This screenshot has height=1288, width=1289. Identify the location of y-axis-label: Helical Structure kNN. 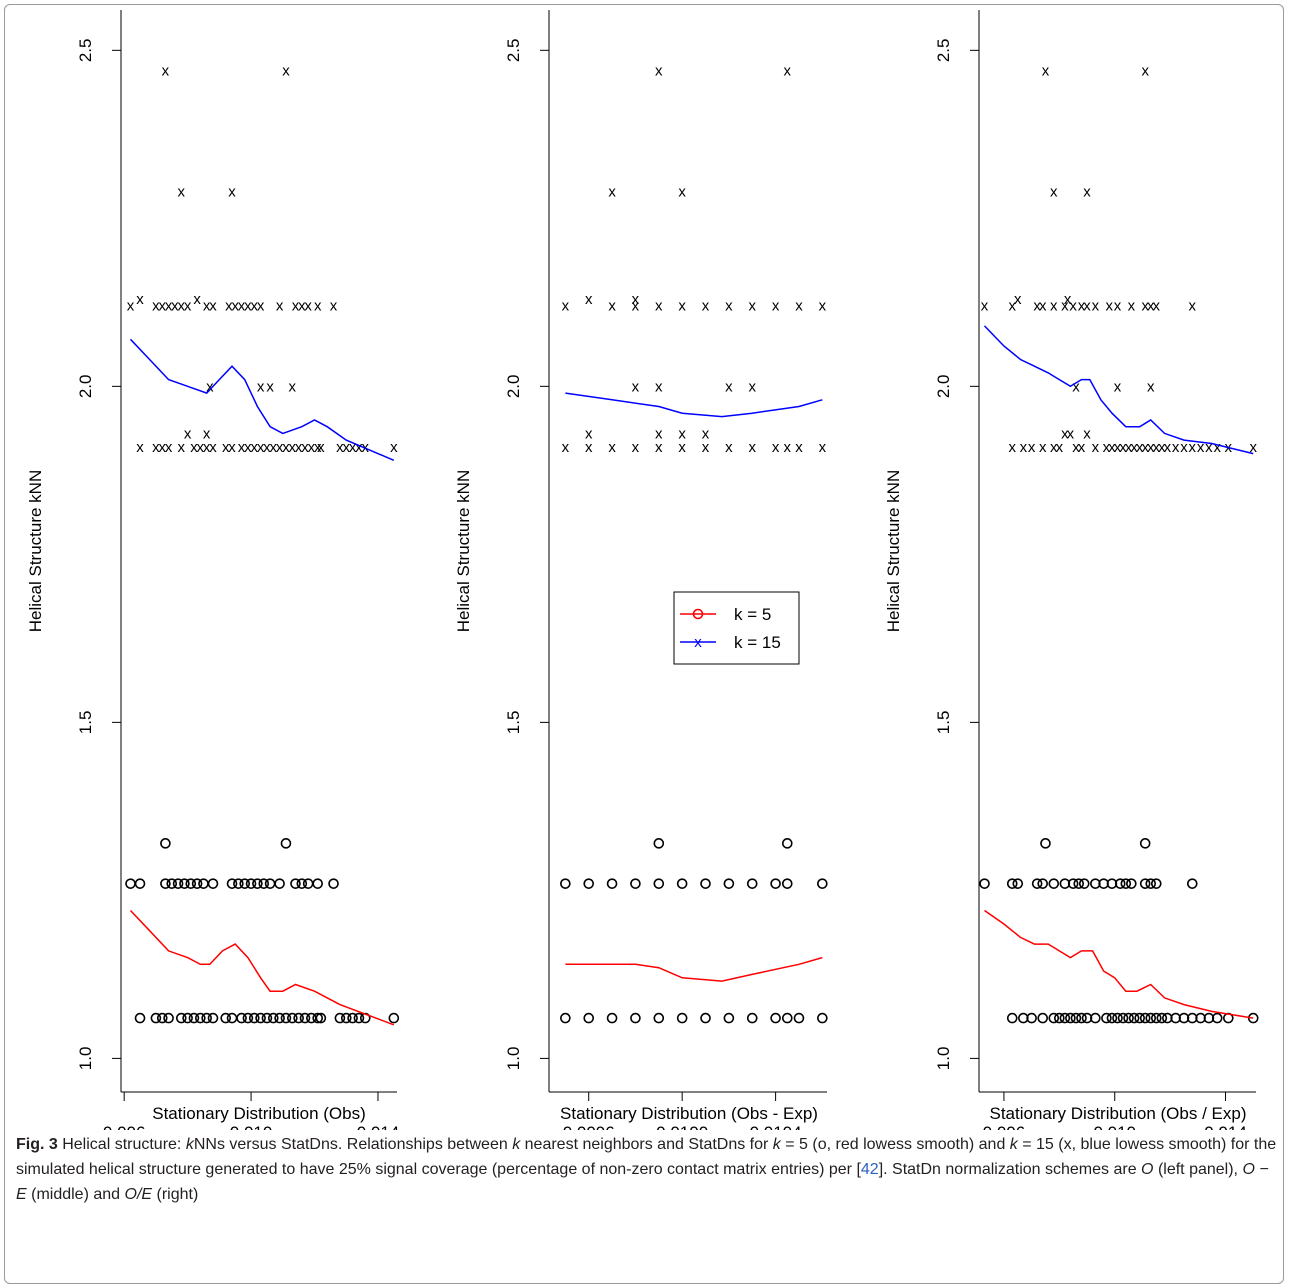
(35, 551).